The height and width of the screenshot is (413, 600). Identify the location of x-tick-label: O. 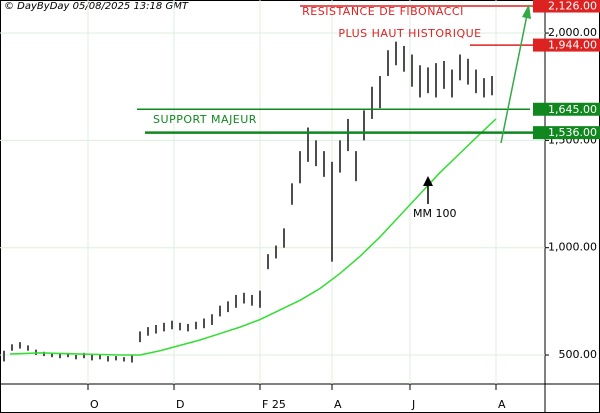
(94, 404).